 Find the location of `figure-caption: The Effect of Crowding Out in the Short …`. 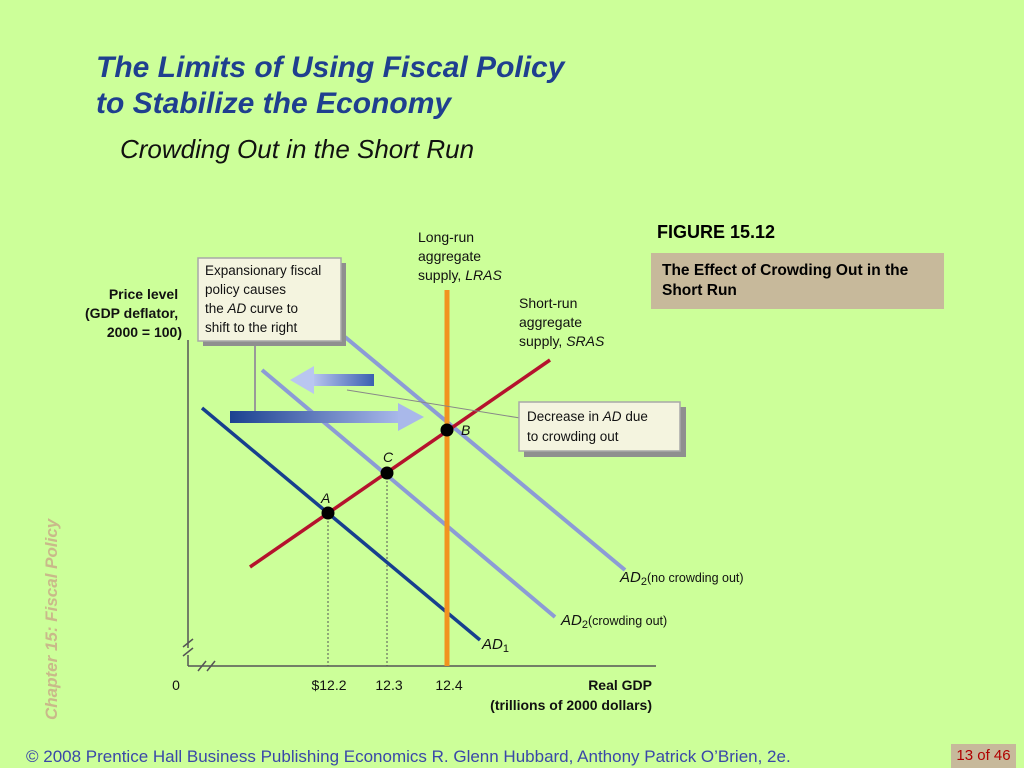

figure-caption: The Effect of Crowding Out in the Short … is located at coordinates (785, 280).